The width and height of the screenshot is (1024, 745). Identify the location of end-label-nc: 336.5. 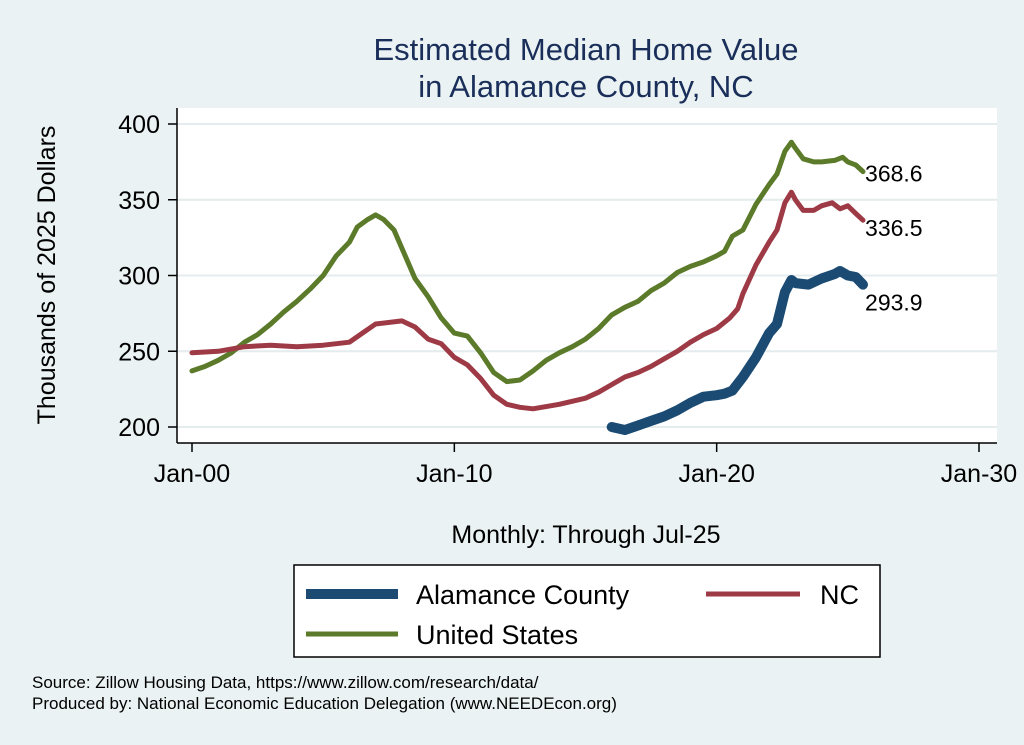
(894, 228).